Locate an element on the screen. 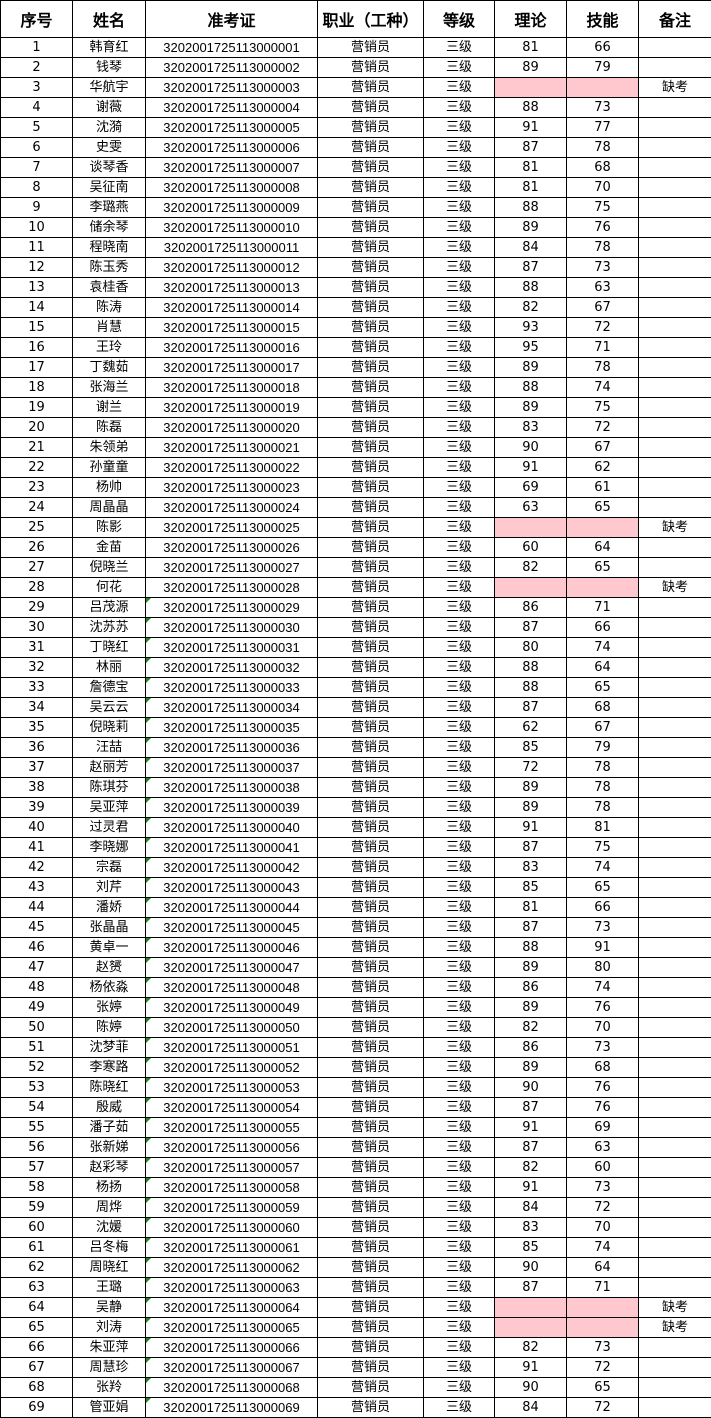 This screenshot has height=1418, width=711. seq-cell: 21 is located at coordinates (37, 448).